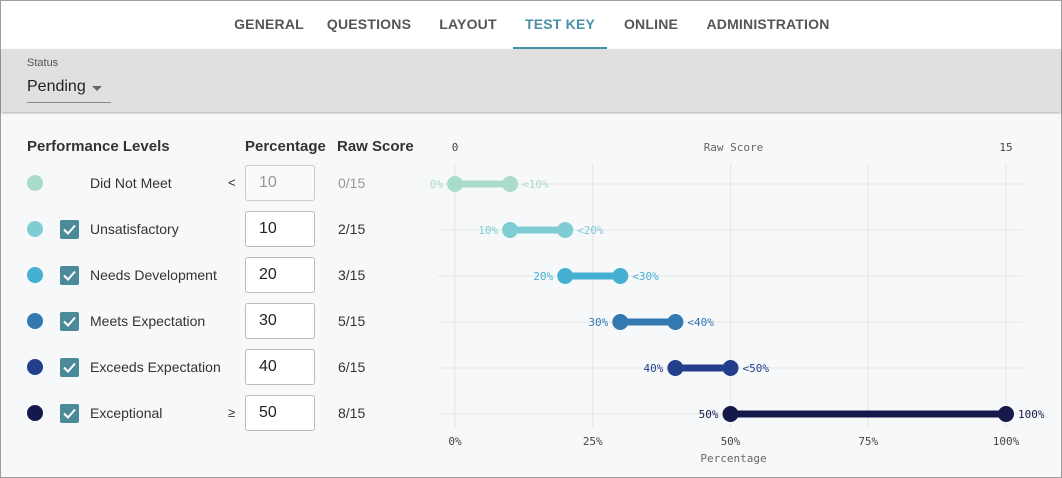 Image resolution: width=1062 pixels, height=478 pixels. I want to click on performance-level-row: Exceeds Expectation 6/15, so click(211, 368).